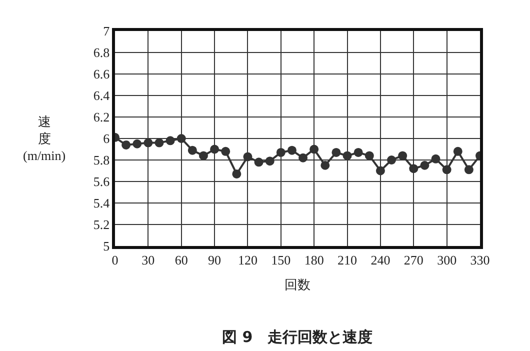 This screenshot has width=530, height=351. Describe the element at coordinates (44, 138) in the screenshot. I see `y-axis-title: 速度(m/min)` at that location.